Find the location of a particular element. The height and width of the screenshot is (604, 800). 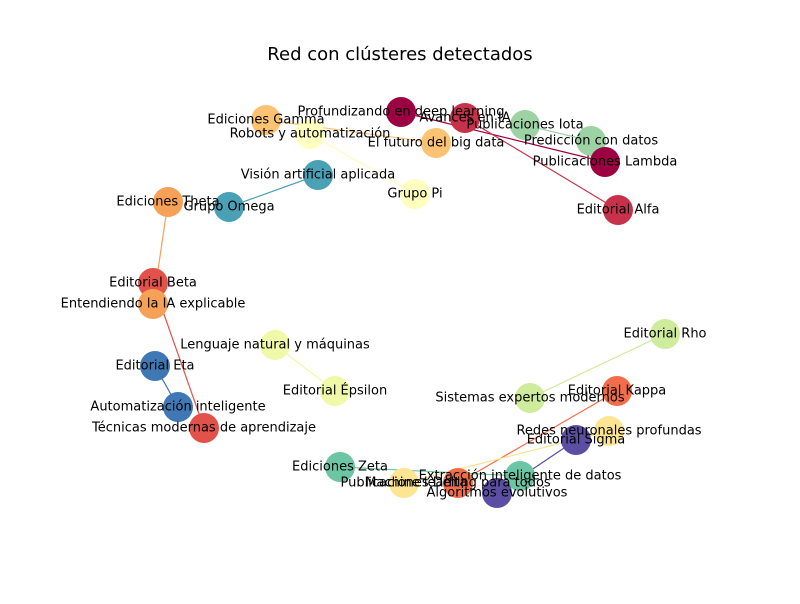

node-label: Editorial Sigma is located at coordinates (576, 440).